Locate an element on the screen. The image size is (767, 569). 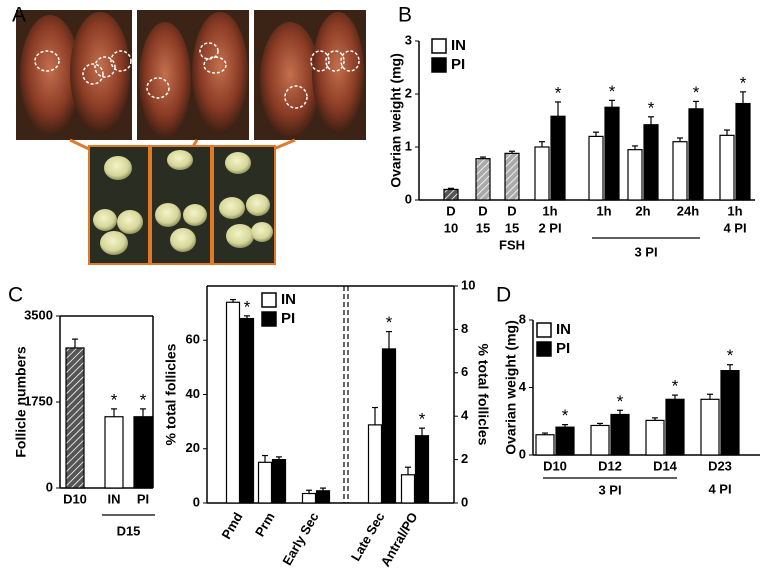
x-tick-label: Pmd is located at coordinates (231, 526).